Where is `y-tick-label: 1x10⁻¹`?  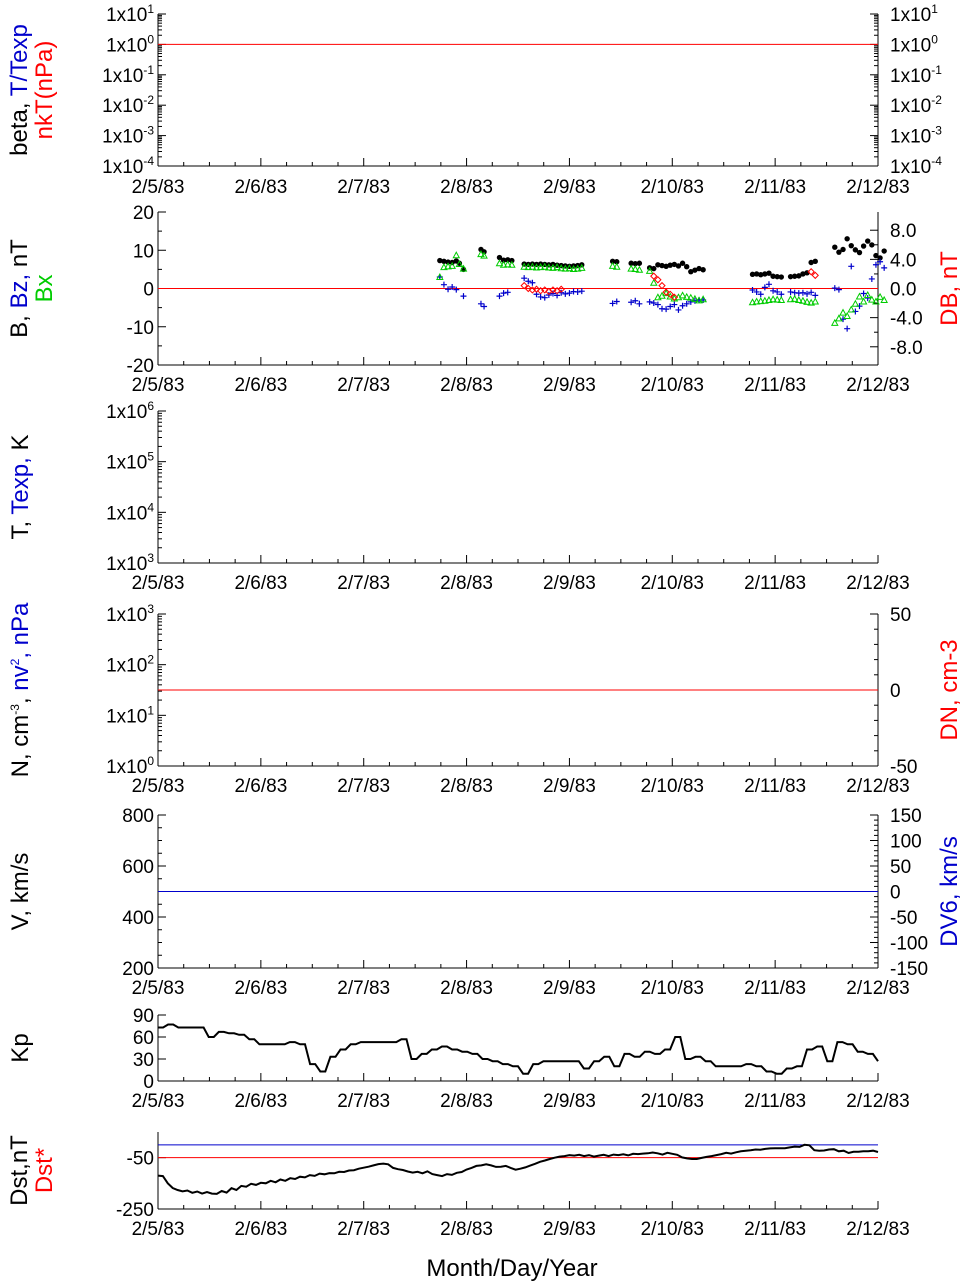 y-tick-label: 1x10⁻¹ is located at coordinates (128, 75).